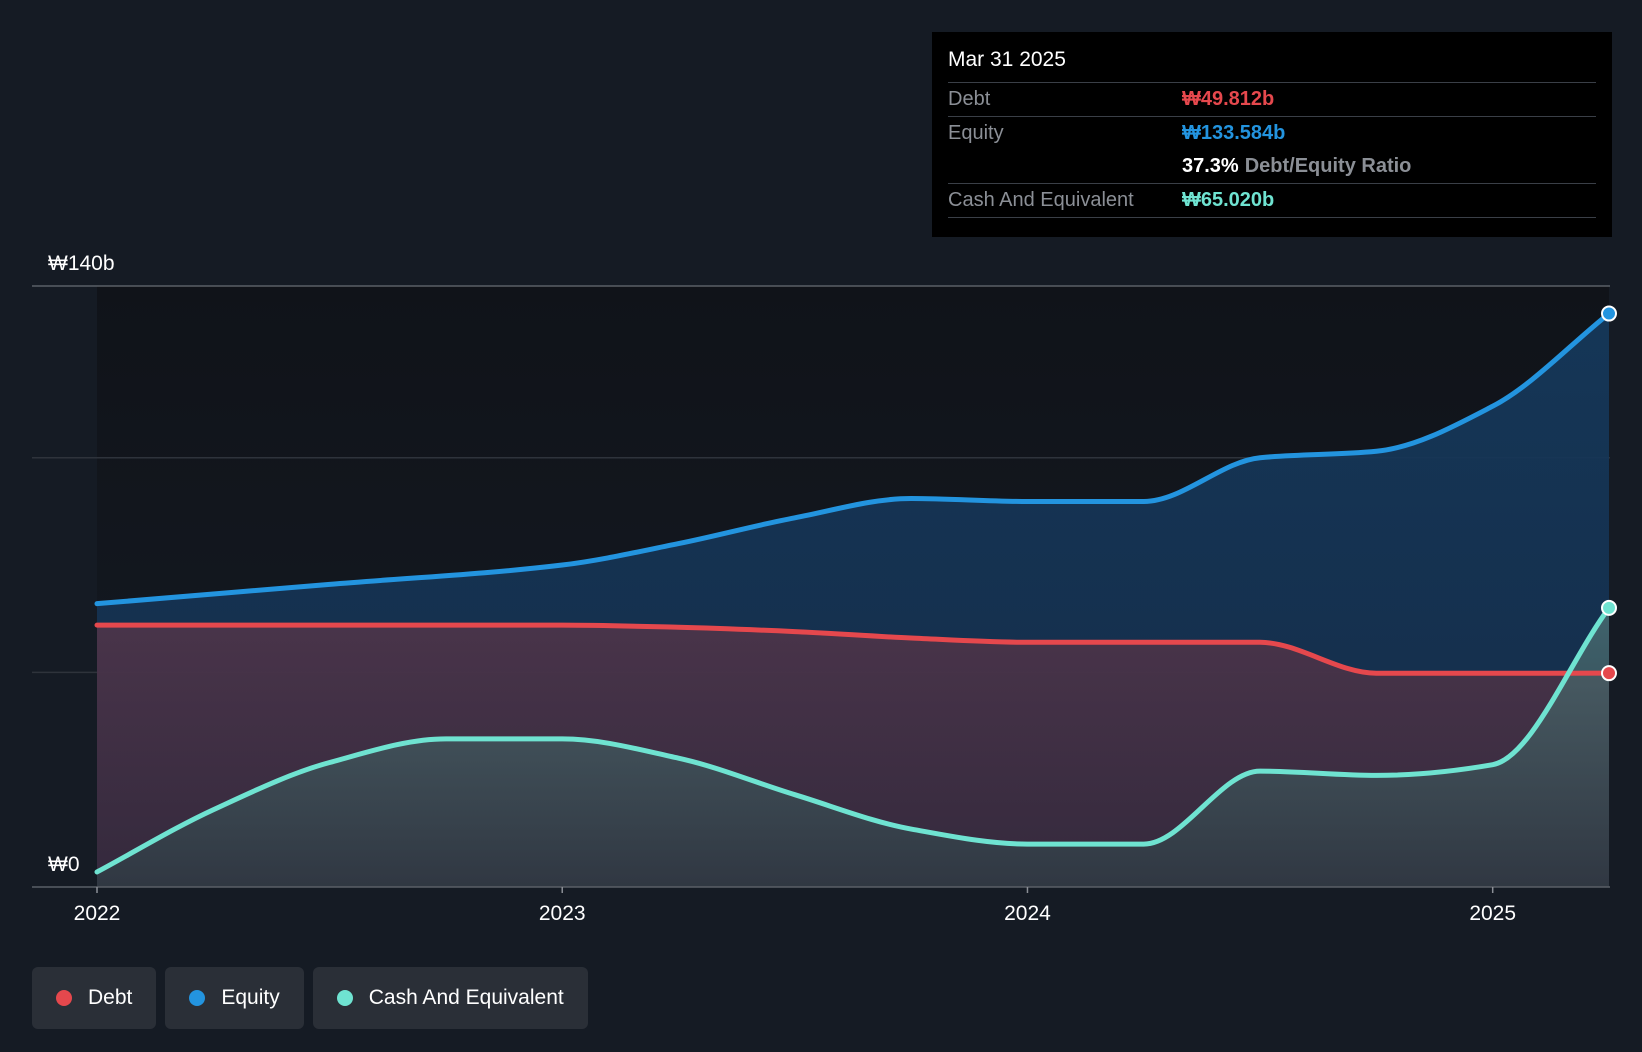 The width and height of the screenshot is (1642, 1052). I want to click on tooltip-cash-label: Cash And Equivalent, so click(1041, 200).